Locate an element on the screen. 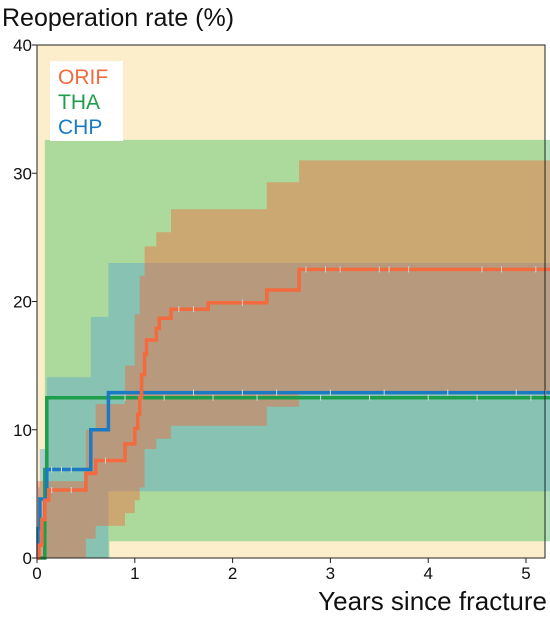 The height and width of the screenshot is (620, 550). legend-label-orif: ORIF is located at coordinates (83, 77).